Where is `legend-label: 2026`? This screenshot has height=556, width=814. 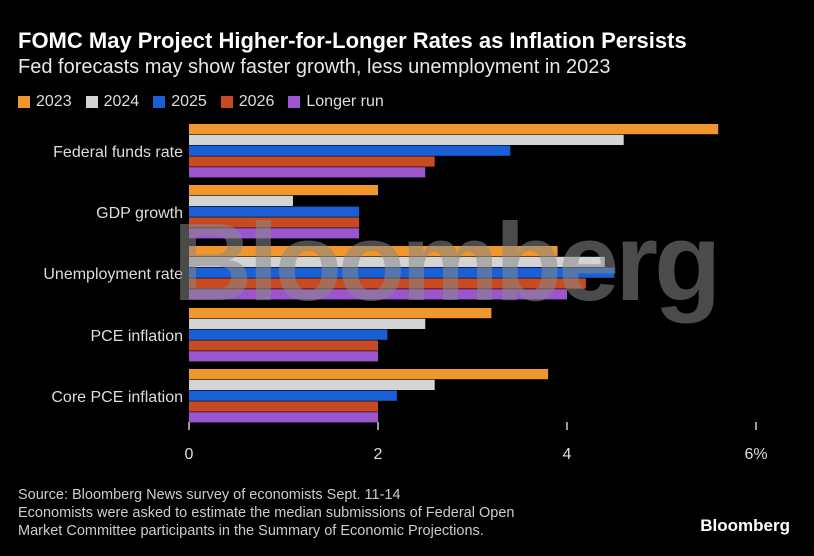 legend-label: 2026 is located at coordinates (256, 101).